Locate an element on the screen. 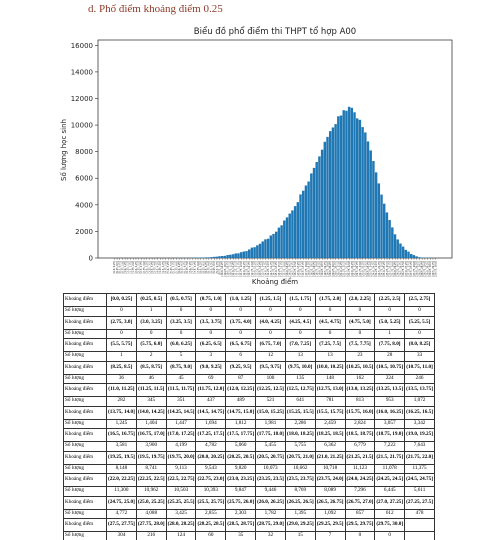  x-tick-label: (5.75, 6.0] is located at coordinates (176, 267).